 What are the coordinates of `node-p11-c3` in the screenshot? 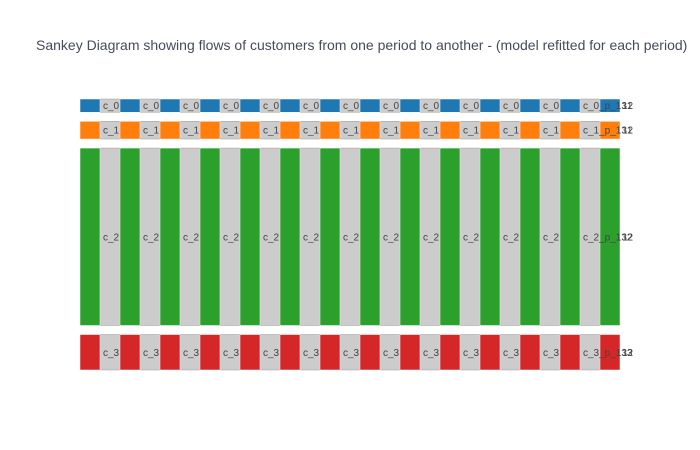 It's located at (530, 352).